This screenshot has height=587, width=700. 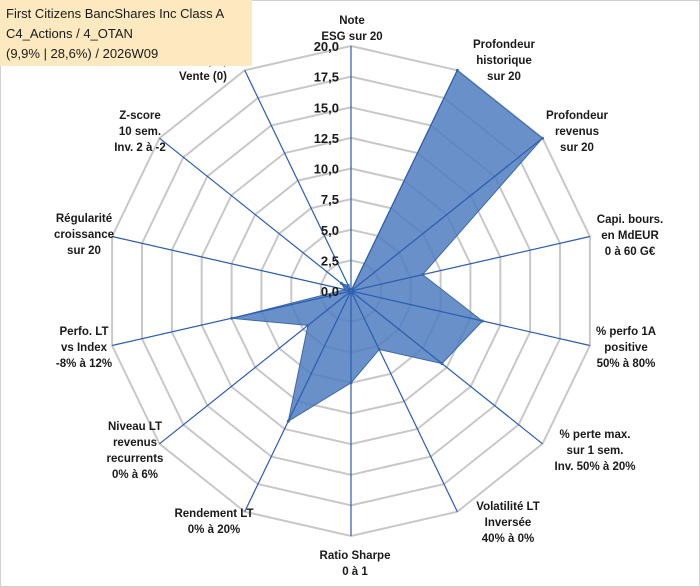 What do you see at coordinates (330, 230) in the screenshot?
I see `tick-label: 5,0` at bounding box center [330, 230].